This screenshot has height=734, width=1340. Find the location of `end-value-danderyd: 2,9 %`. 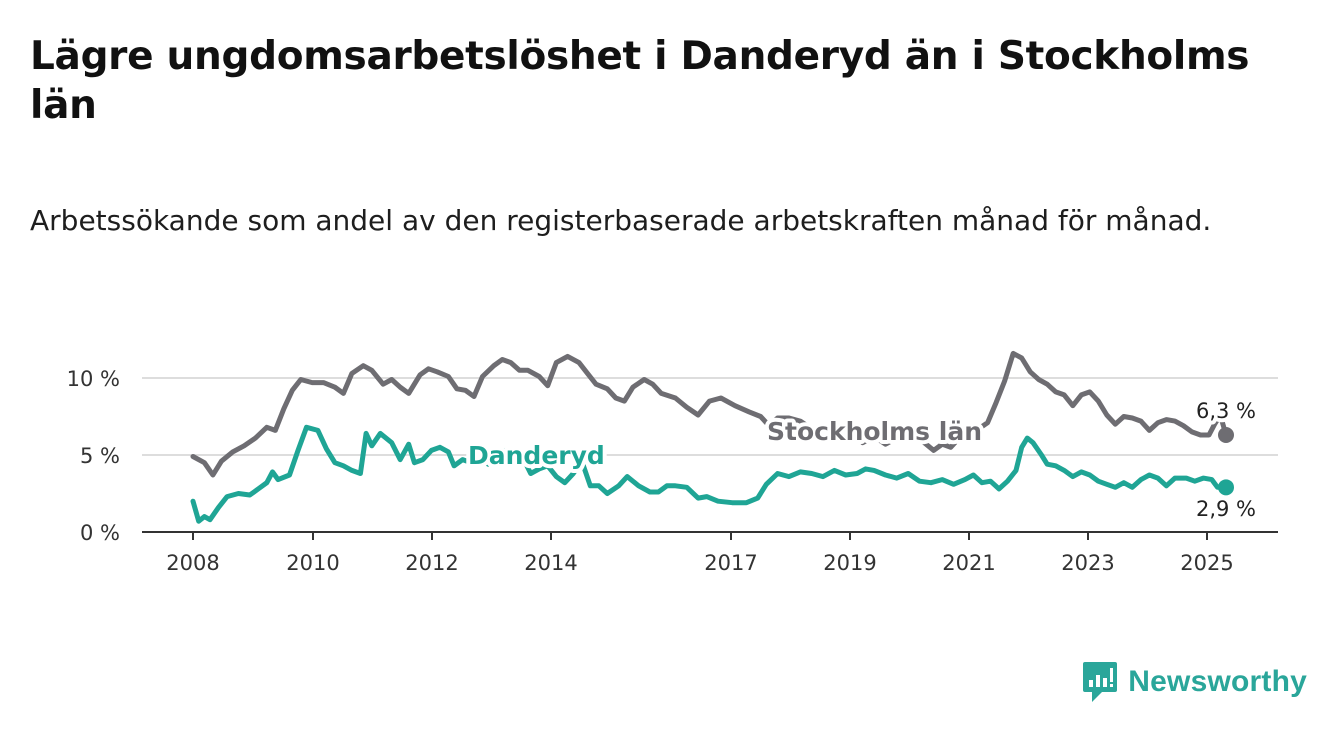

end-value-danderyd: 2,9 % is located at coordinates (1226, 509).